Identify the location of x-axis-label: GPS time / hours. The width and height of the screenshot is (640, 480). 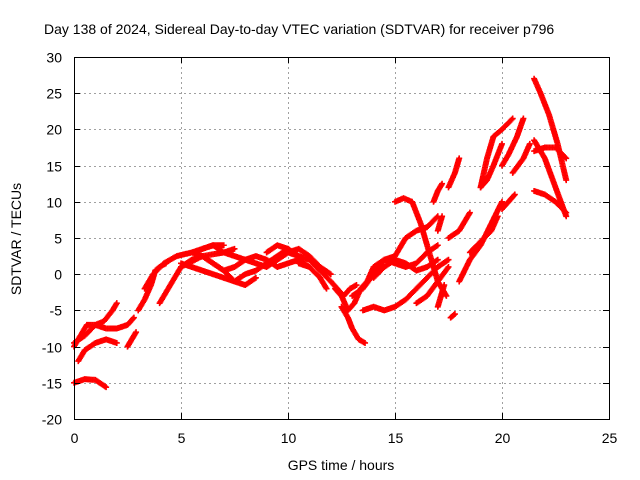
(341, 465).